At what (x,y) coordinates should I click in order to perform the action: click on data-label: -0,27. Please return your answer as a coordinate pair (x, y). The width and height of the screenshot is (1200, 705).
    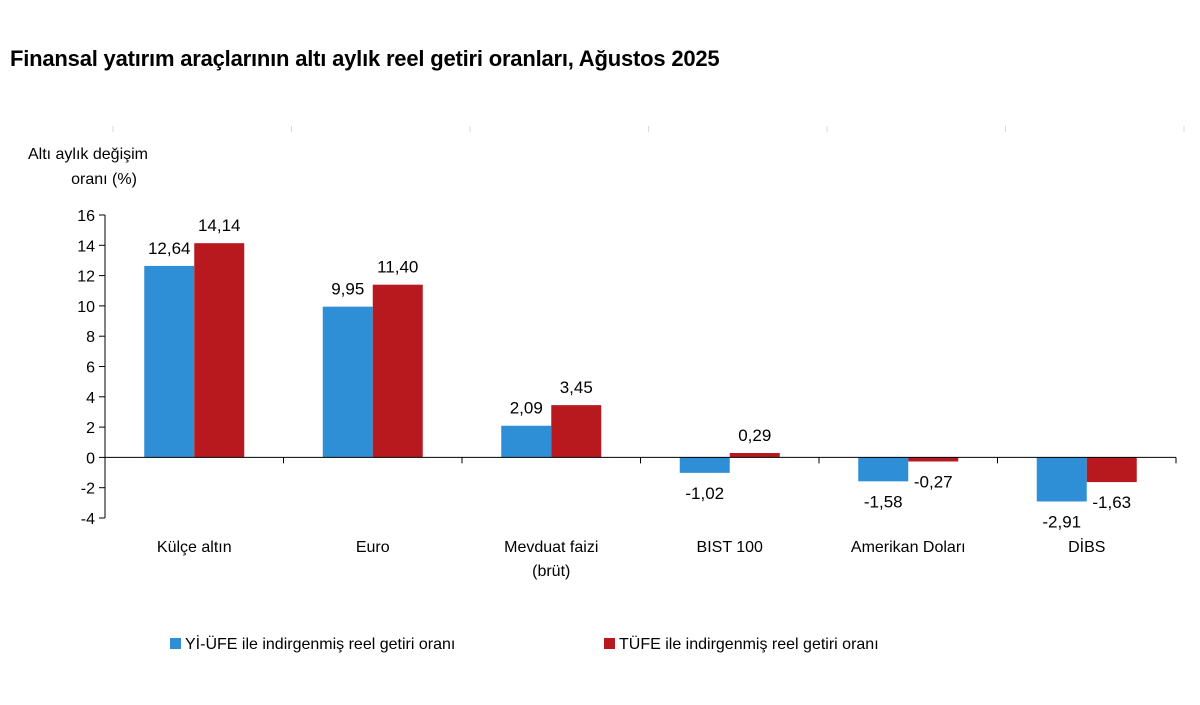
    Looking at the image, I should click on (933, 481).